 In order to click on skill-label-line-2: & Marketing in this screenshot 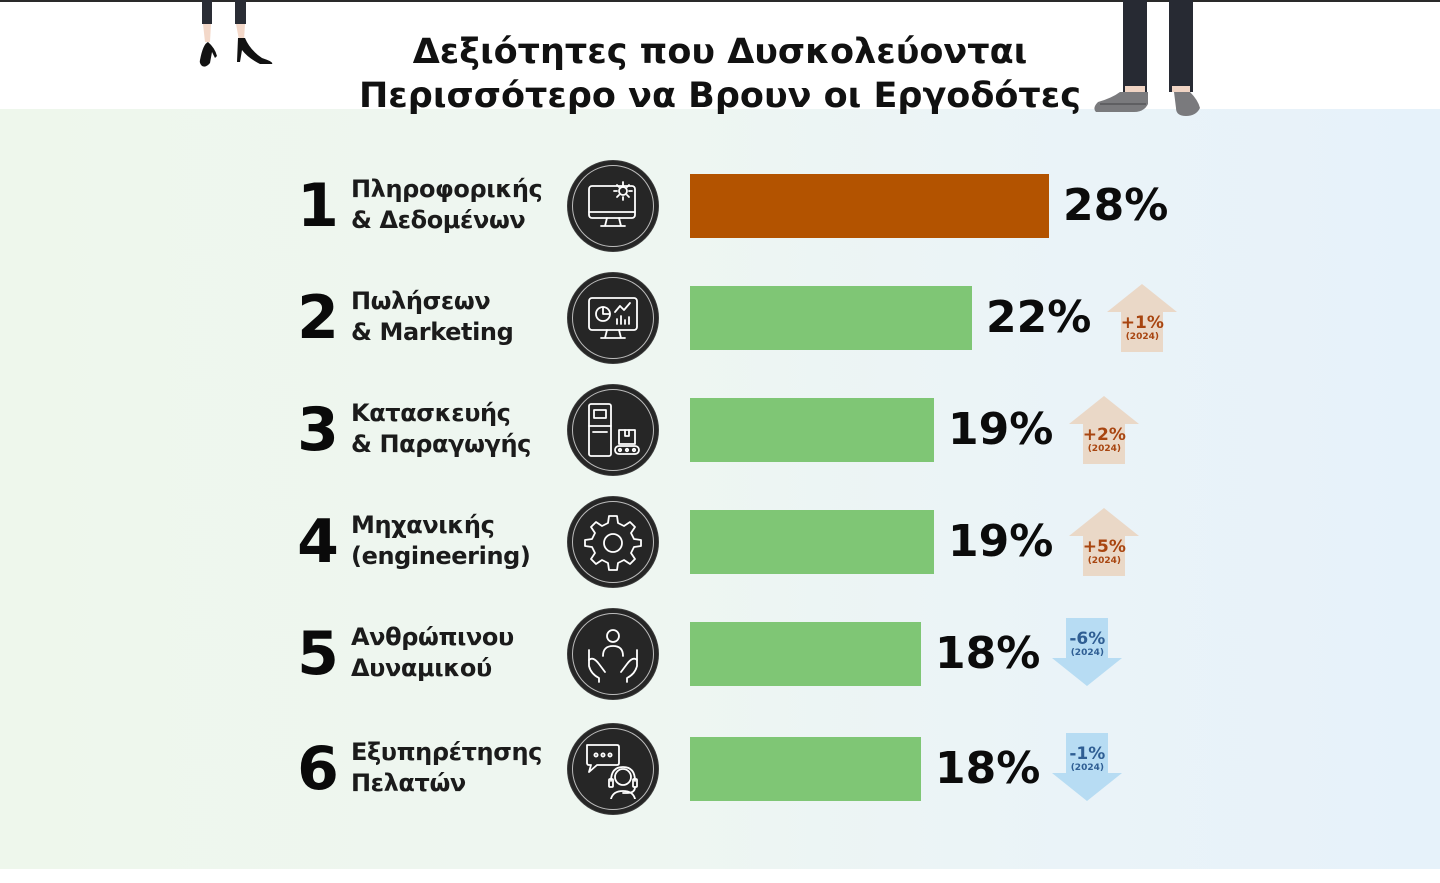, I will do `click(432, 332)`.